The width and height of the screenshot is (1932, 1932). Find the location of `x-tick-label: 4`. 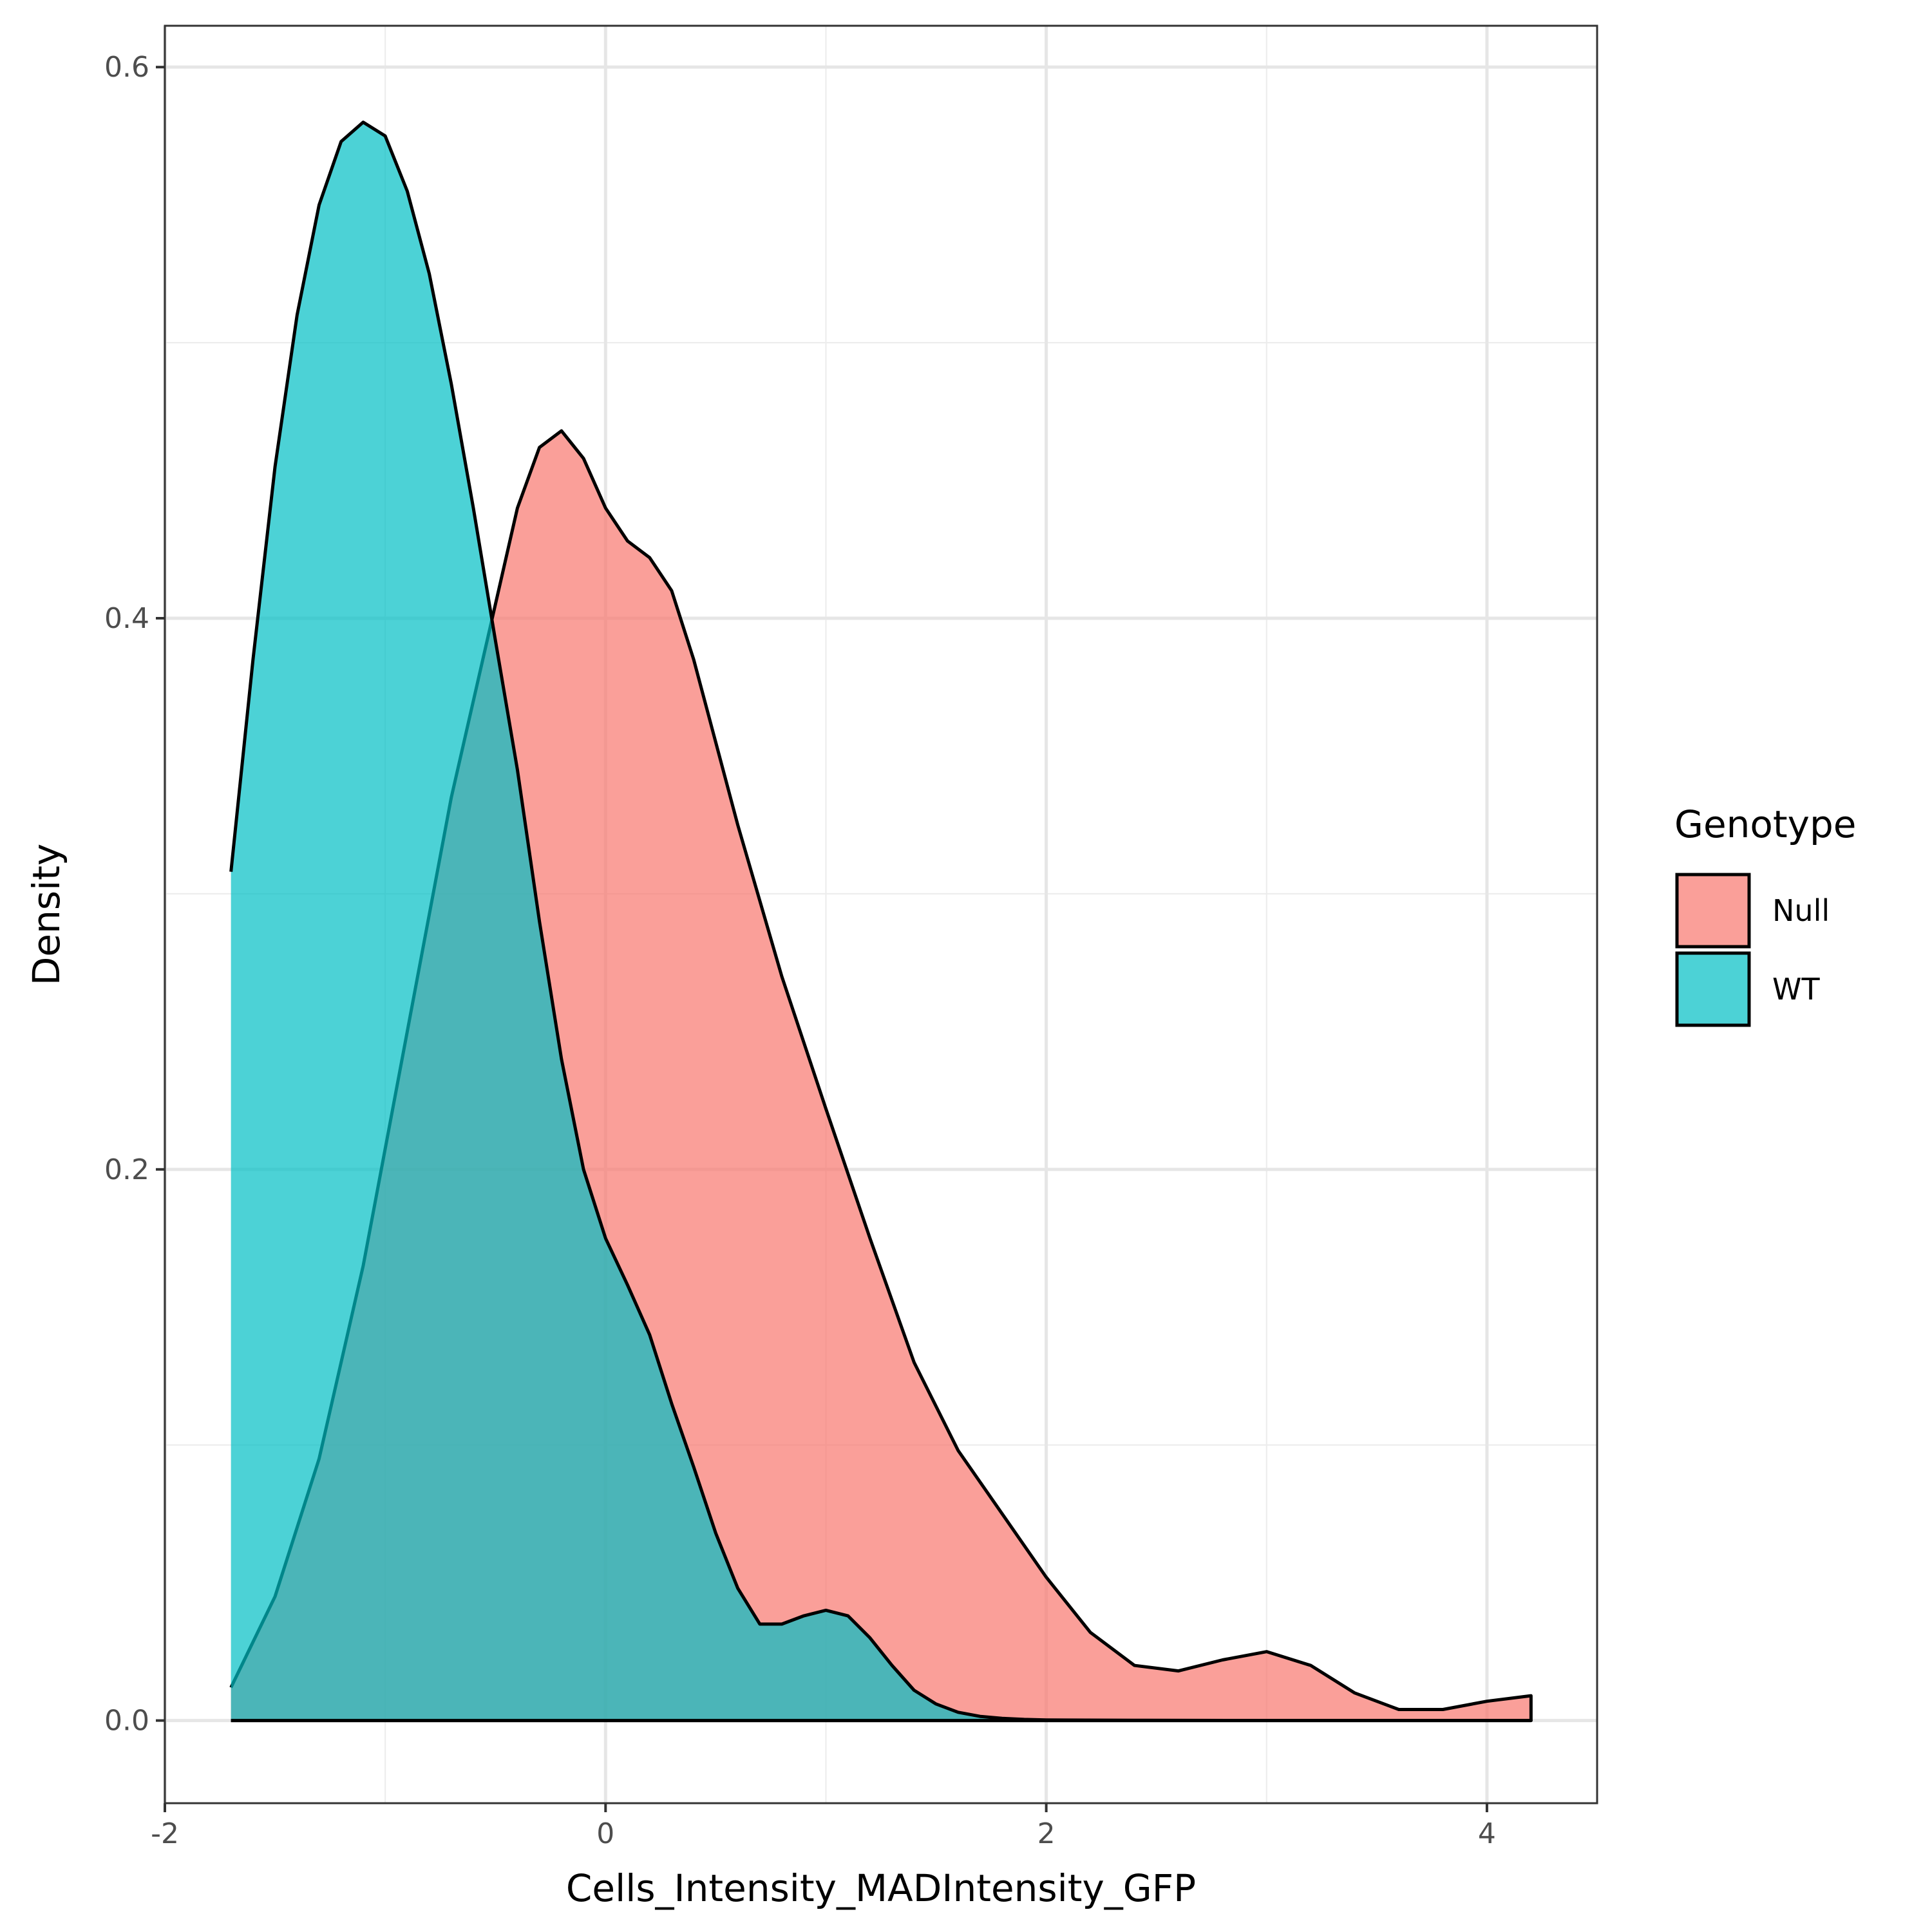

x-tick-label: 4 is located at coordinates (1487, 1834).